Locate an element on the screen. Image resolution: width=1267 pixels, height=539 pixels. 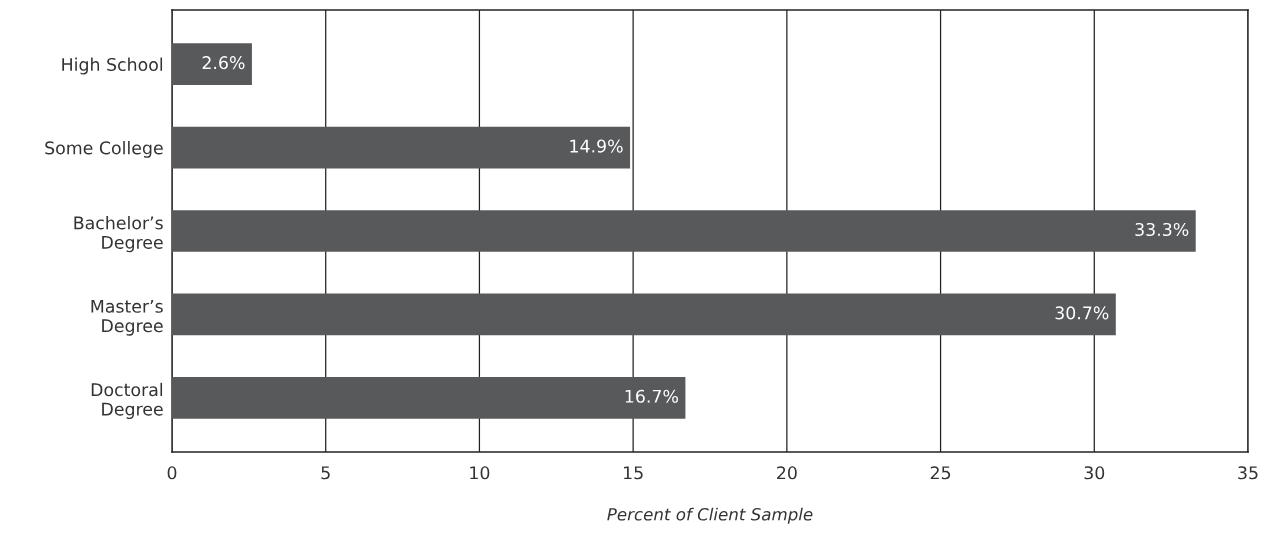
data-label: 30.7% is located at coordinates (1082, 313).